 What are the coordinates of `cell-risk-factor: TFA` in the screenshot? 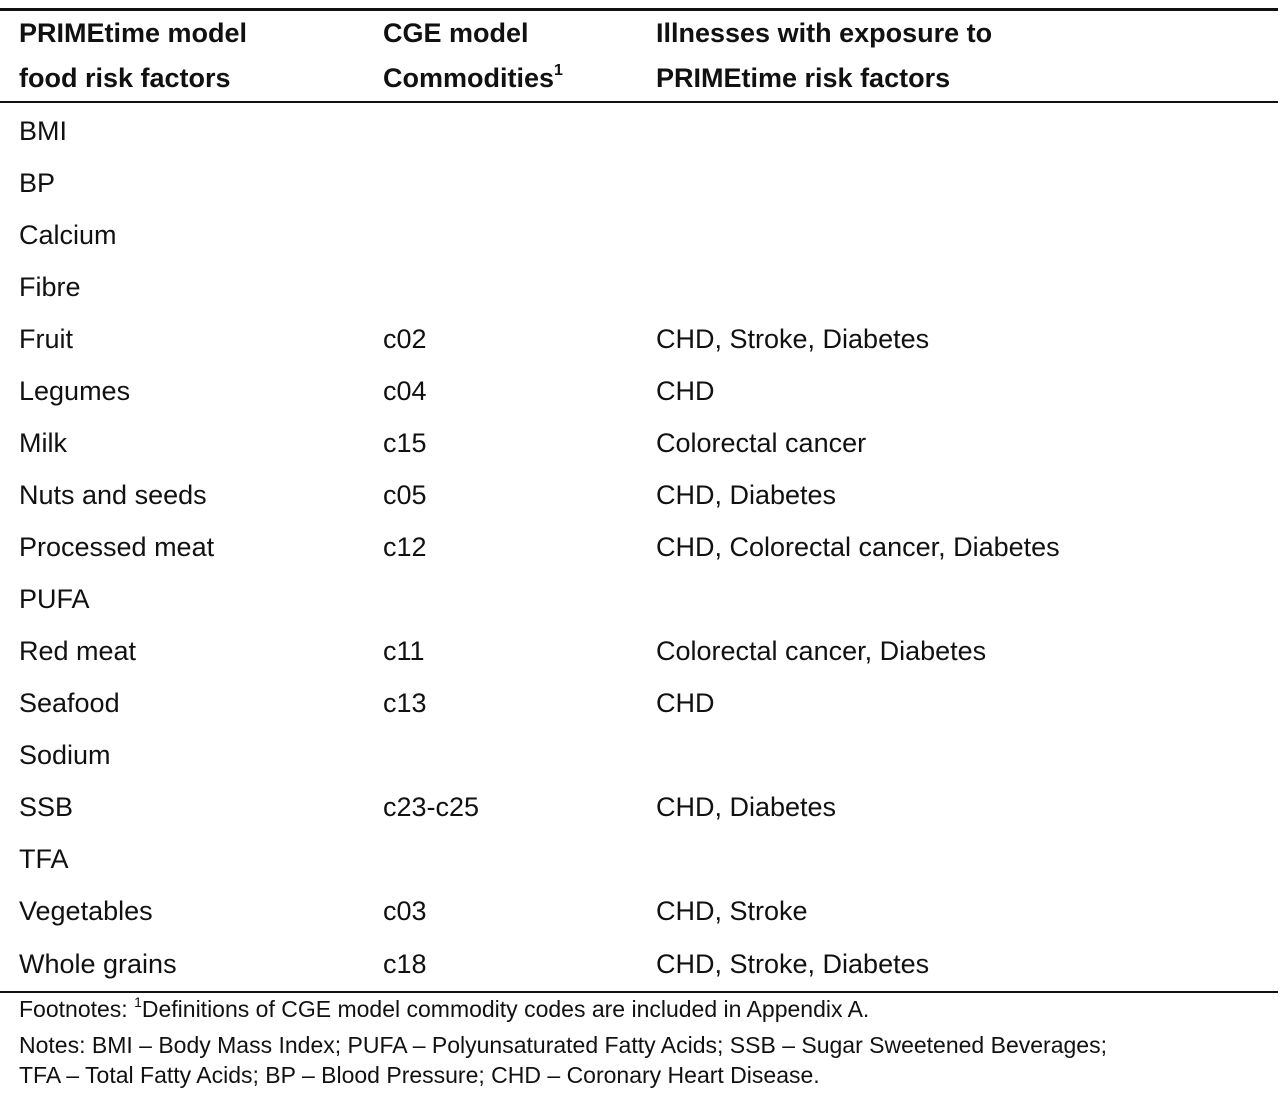 It's located at (44, 858).